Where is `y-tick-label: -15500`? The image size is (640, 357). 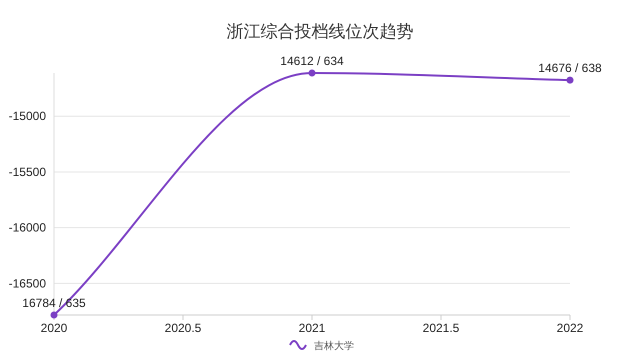
y-tick-label: -15500 is located at coordinates (27, 171).